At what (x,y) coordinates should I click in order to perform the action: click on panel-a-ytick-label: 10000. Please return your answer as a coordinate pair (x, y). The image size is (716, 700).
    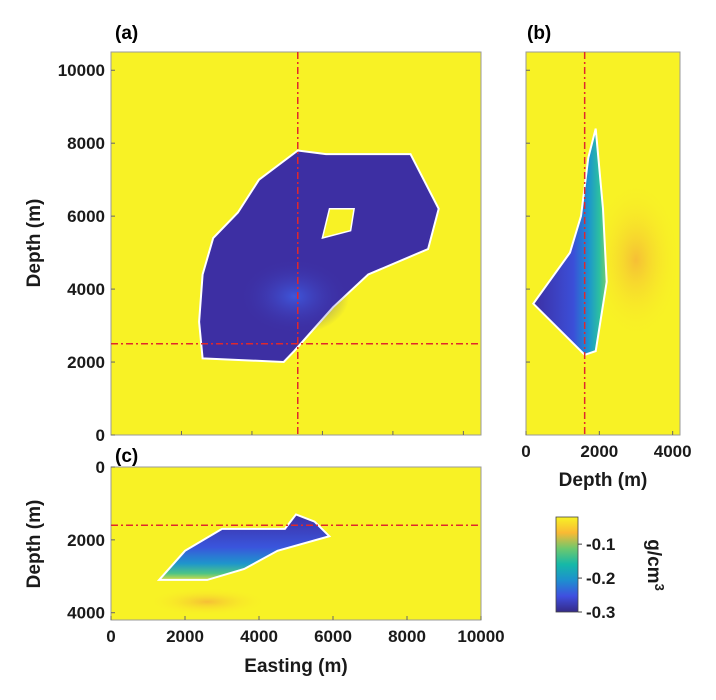
    Looking at the image, I should click on (81, 70).